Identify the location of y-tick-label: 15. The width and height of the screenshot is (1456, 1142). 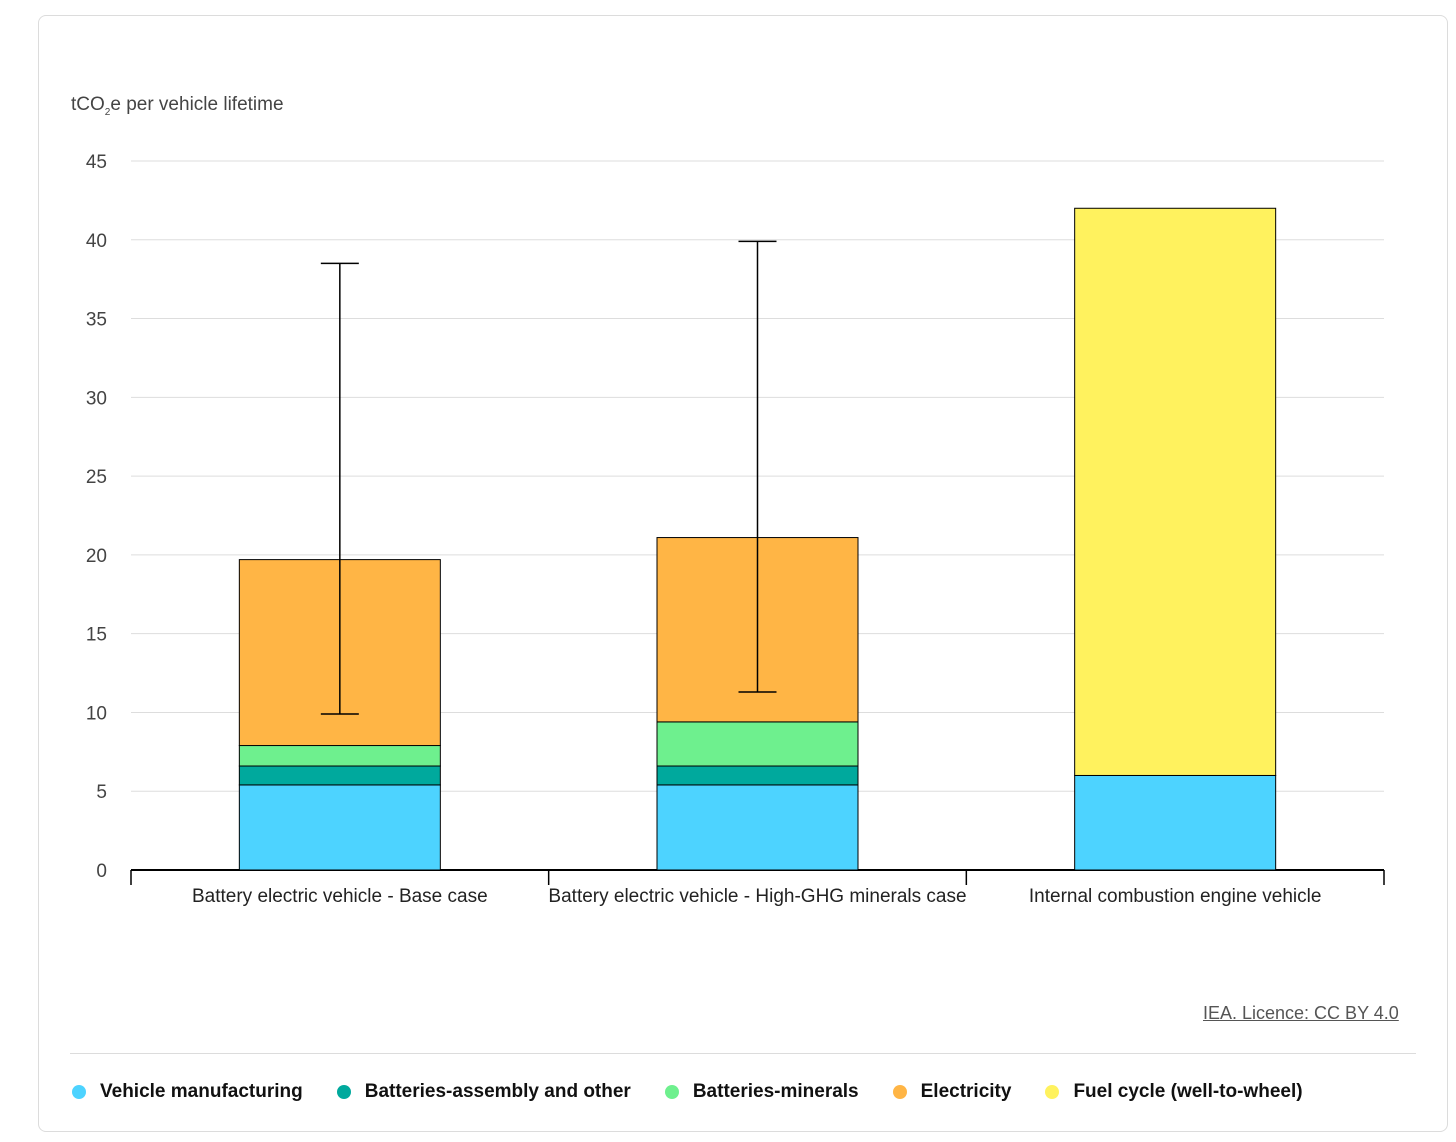
(96, 635).